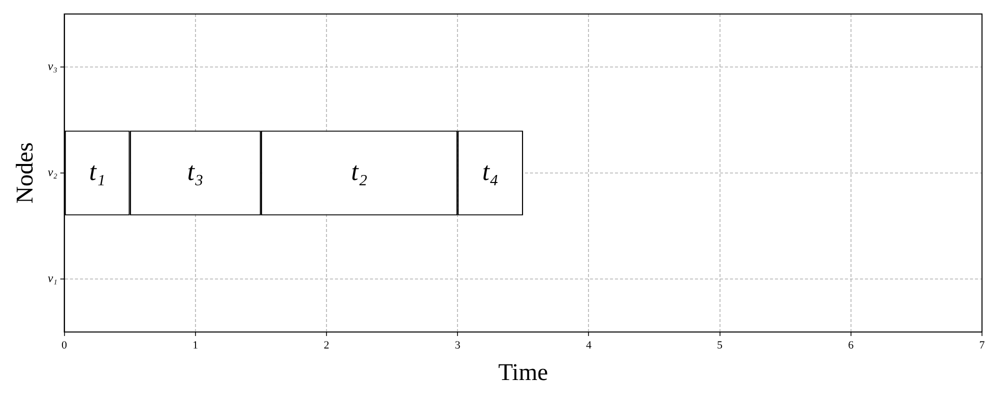 The image size is (1000, 400). I want to click on x-tick-label: 2, so click(327, 345).